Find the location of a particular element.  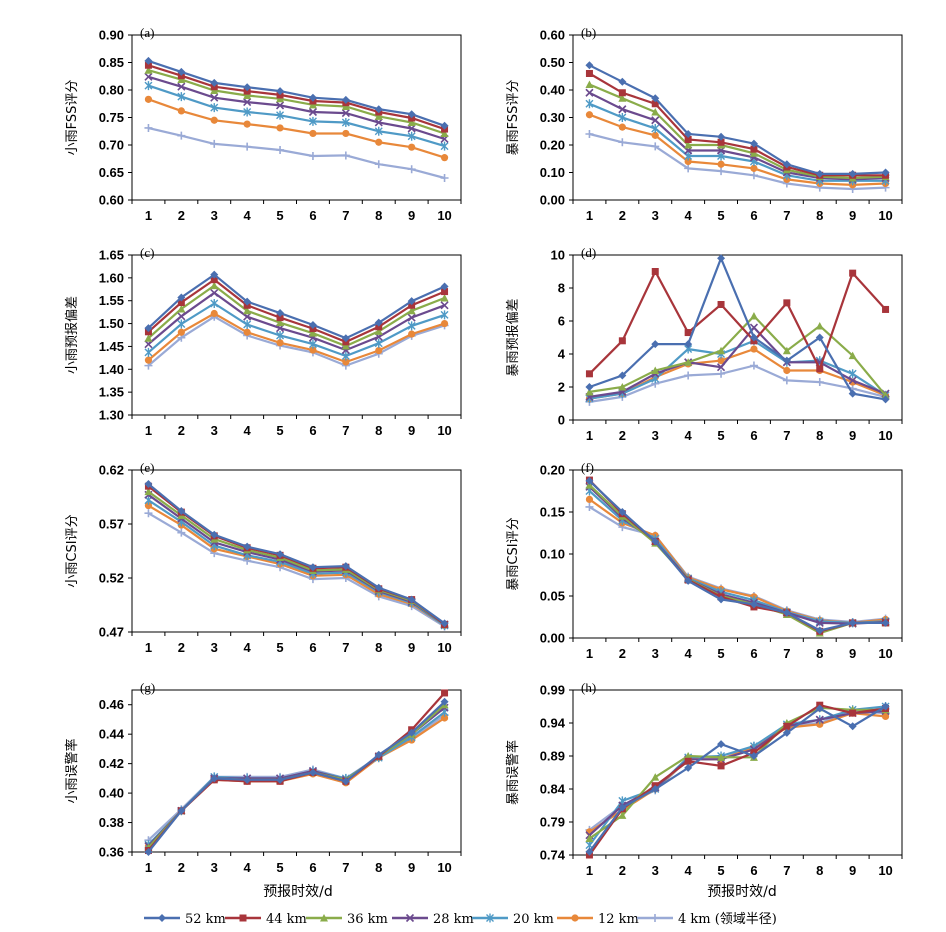

panel-label: (a) is located at coordinates (147, 32).